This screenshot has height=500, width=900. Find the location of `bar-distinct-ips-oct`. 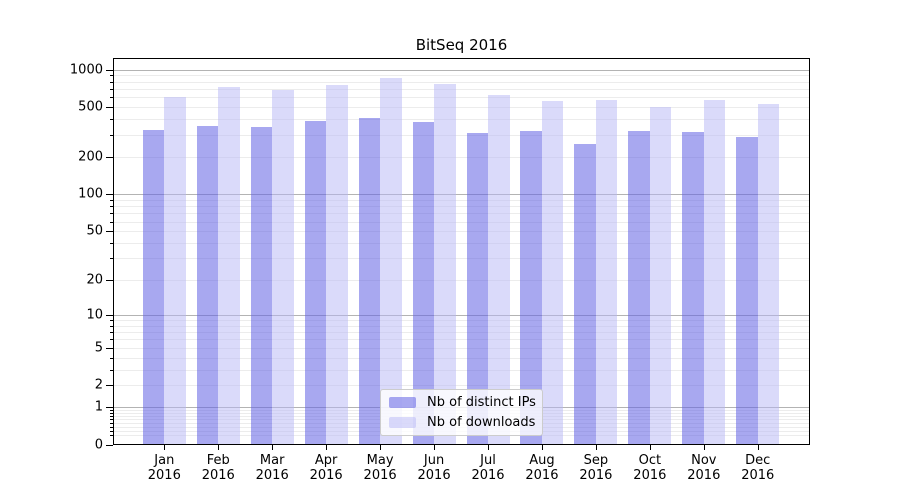

bar-distinct-ips-oct is located at coordinates (639, 288).